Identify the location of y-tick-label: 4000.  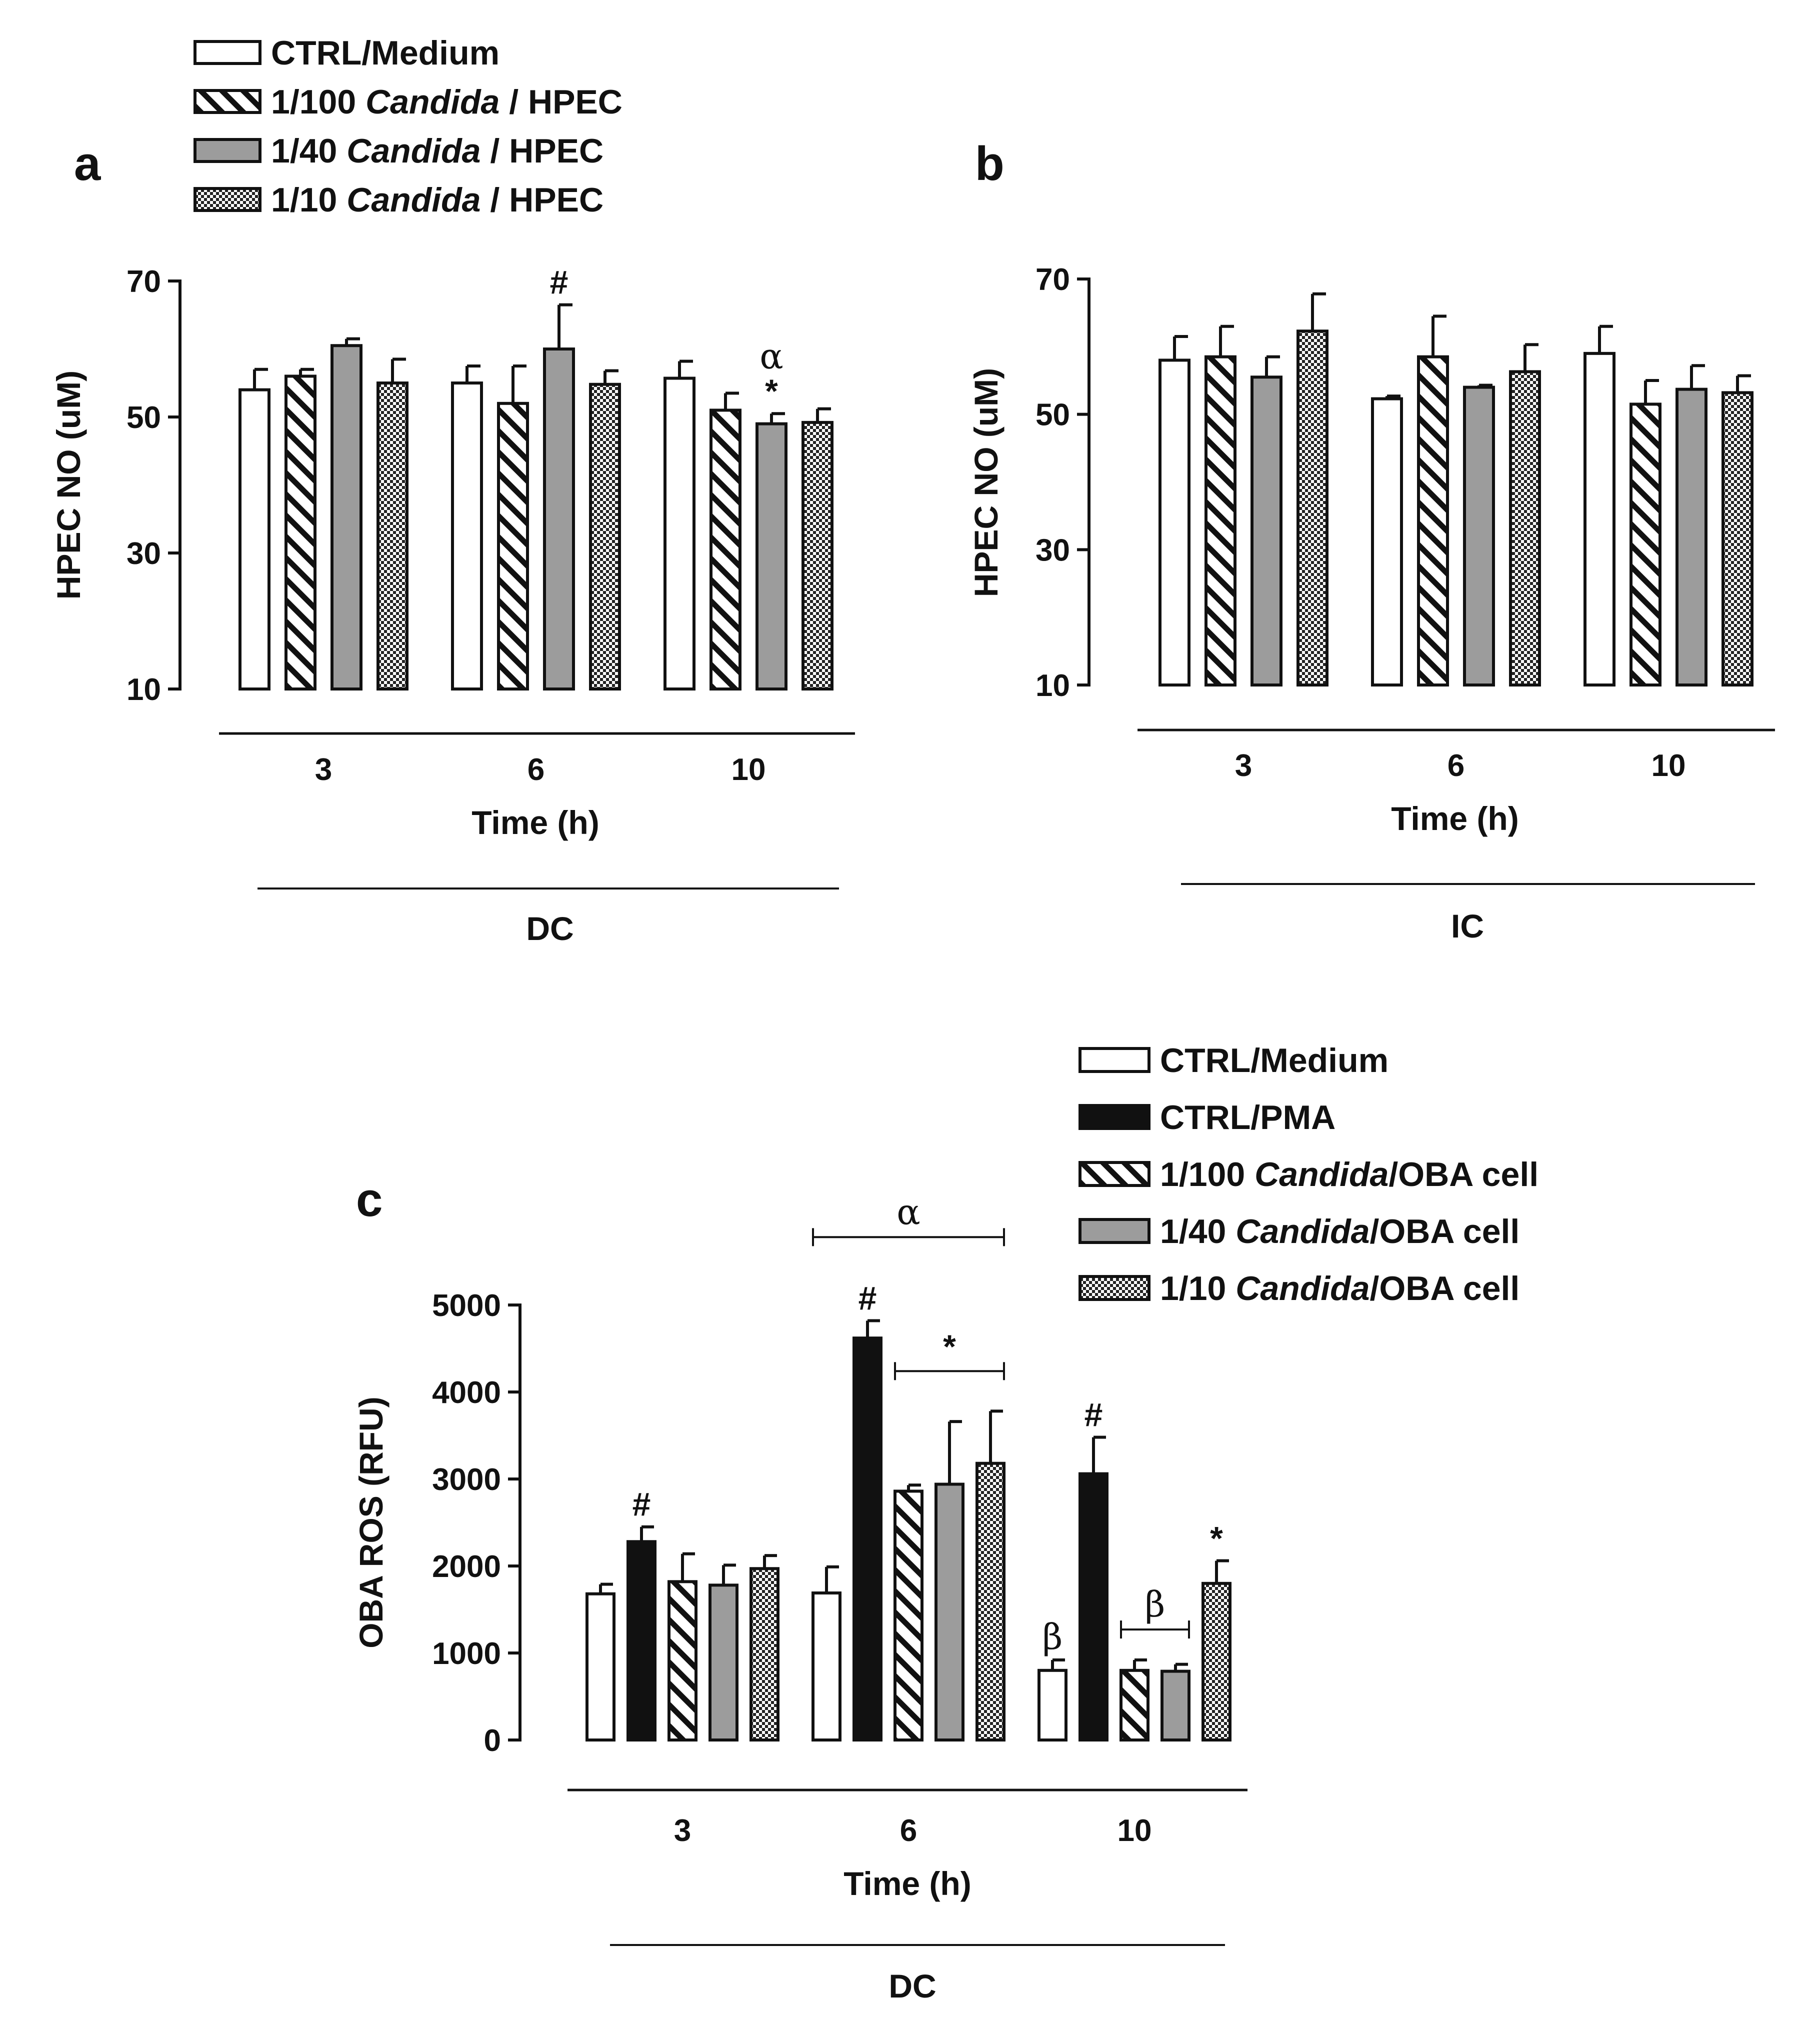
(466, 1393).